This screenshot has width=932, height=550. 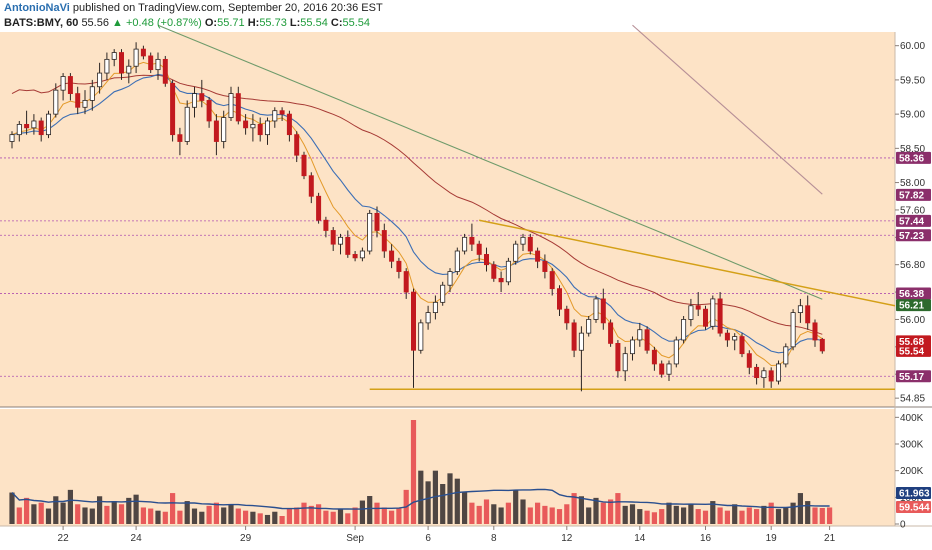 I want to click on author-link: AntonioNaVi, so click(x=37, y=8).